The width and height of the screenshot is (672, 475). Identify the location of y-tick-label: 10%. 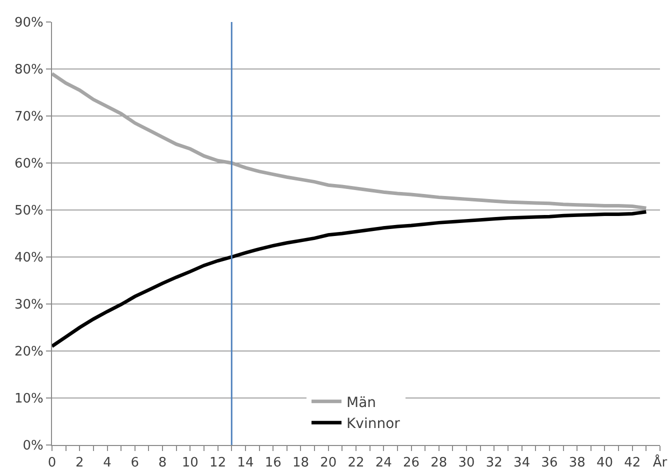
(29, 399).